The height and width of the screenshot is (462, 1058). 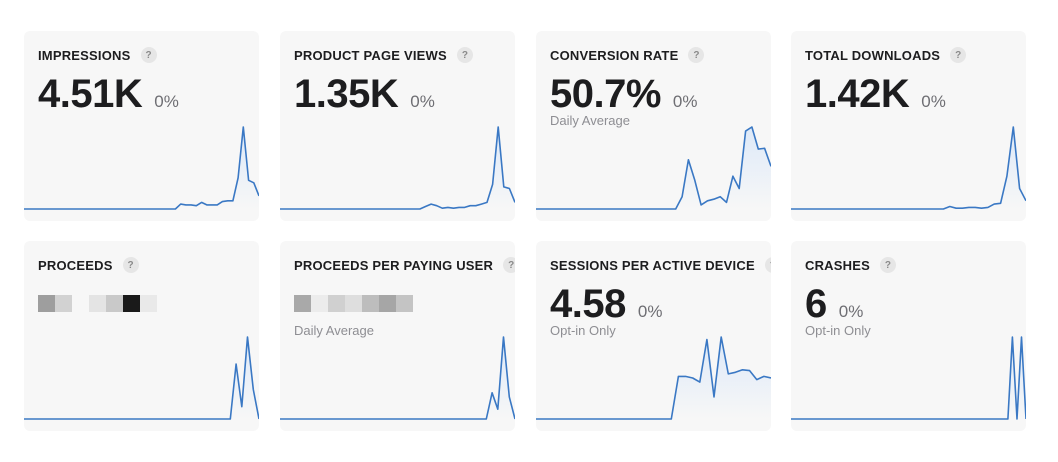 I want to click on card-proceeds-per-paying-user: PROCEEDS PER PAYING USER ? Daily Average, so click(x=397, y=336).